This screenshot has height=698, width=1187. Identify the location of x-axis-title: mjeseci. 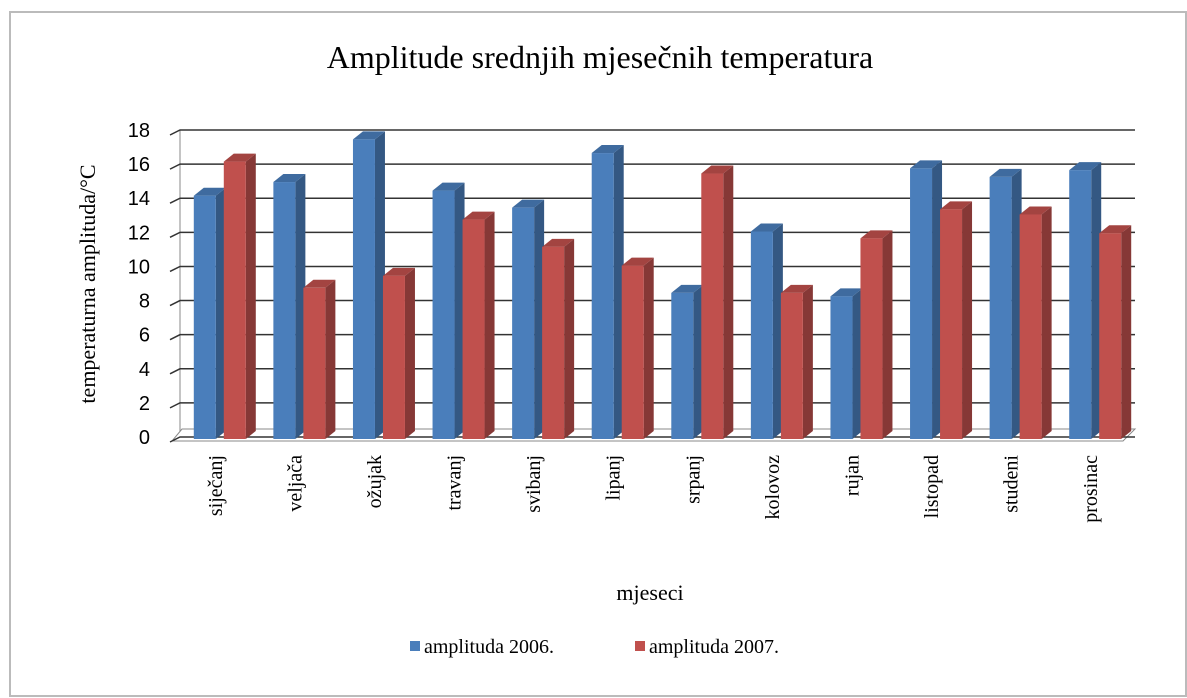
(649, 592).